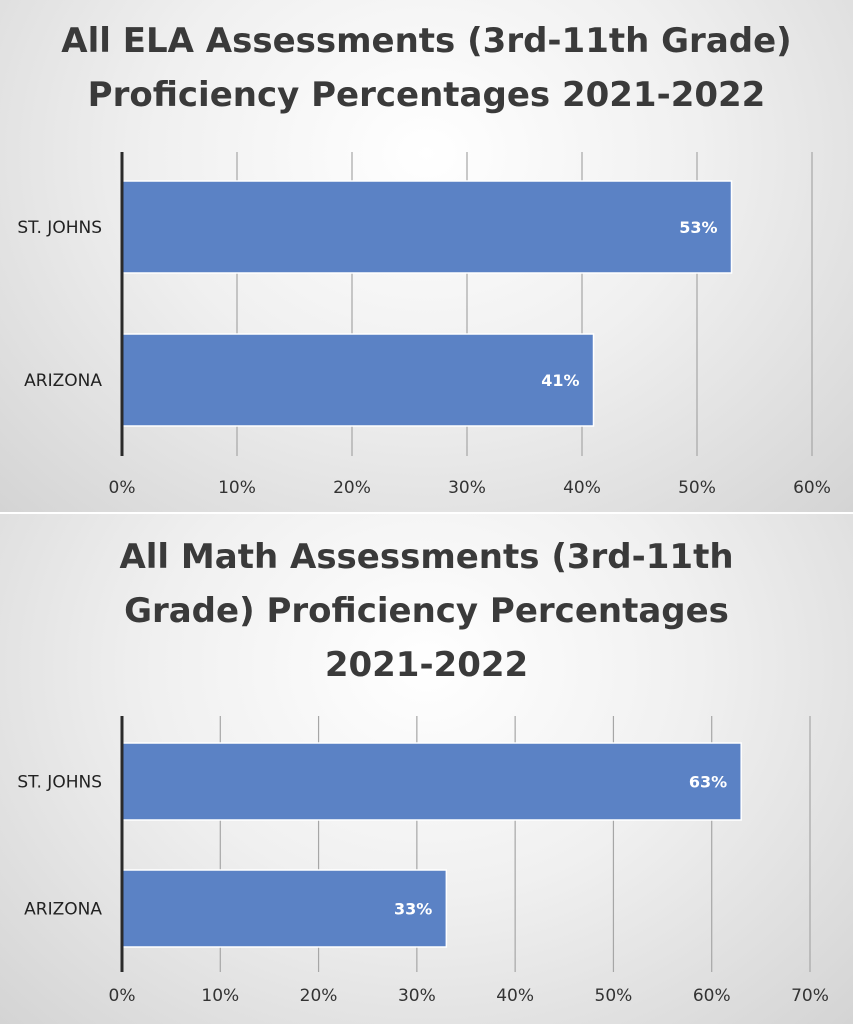 The width and height of the screenshot is (853, 1024). I want to click on data-label: 41%, so click(560, 380).